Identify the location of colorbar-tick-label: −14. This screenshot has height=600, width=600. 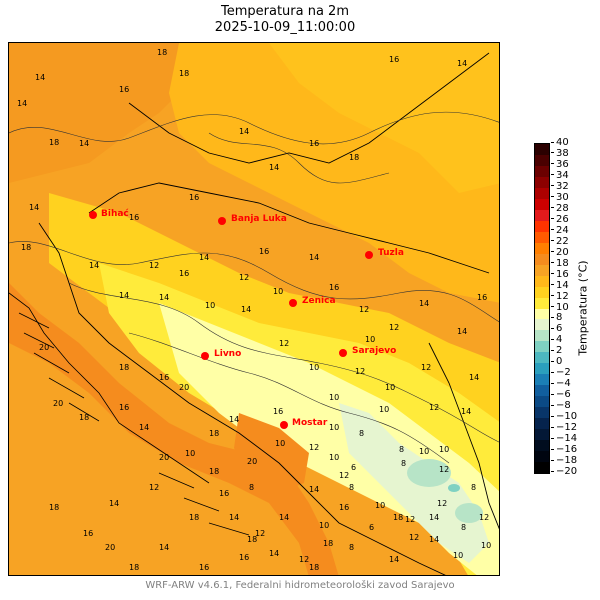
(564, 439).